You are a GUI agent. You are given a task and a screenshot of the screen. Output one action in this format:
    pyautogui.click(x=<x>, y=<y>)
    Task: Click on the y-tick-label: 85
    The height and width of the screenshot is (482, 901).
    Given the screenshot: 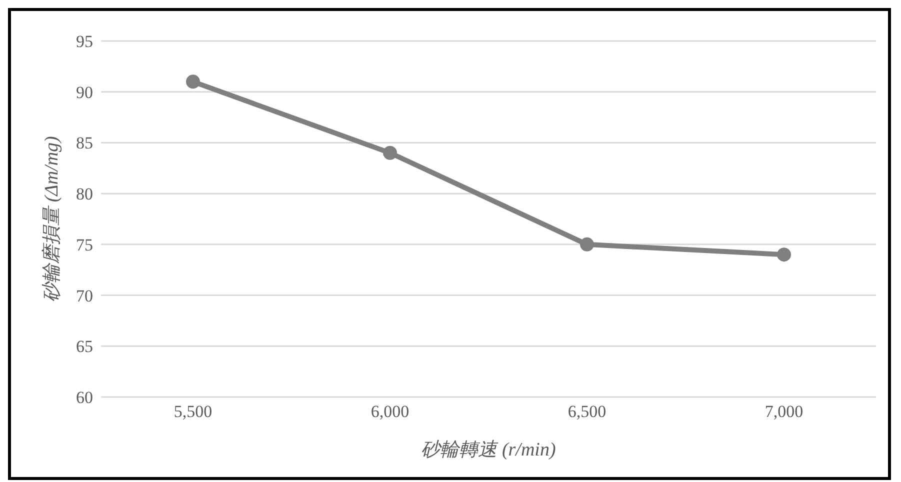 What is the action you would take?
    pyautogui.click(x=84, y=143)
    